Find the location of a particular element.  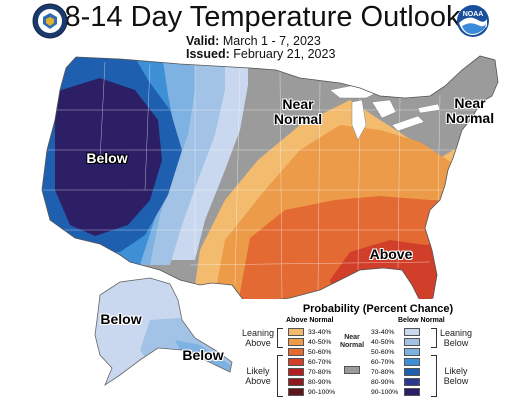

legend-below-range: 40-50% is located at coordinates (383, 342).